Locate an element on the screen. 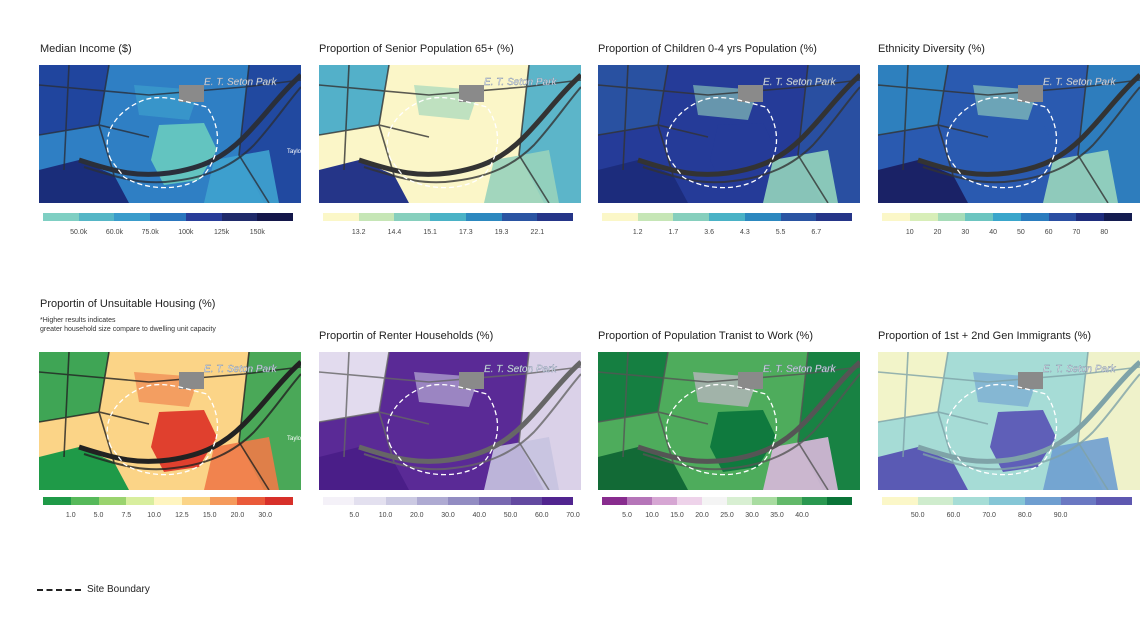  legend-tick-label: 40.0 is located at coordinates (479, 515).